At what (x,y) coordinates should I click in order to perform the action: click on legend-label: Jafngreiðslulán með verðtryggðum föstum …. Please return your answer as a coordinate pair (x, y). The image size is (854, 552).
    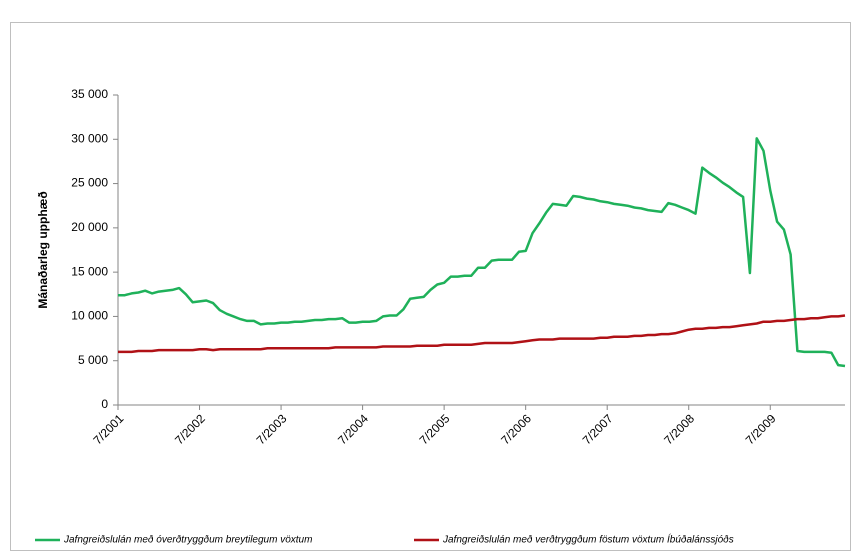
    Looking at the image, I should click on (588, 539).